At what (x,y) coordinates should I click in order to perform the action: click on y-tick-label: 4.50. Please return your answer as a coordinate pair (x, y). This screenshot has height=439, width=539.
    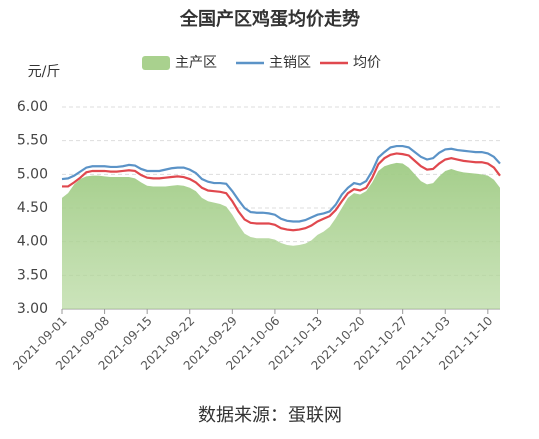
    Looking at the image, I should click on (32, 208).